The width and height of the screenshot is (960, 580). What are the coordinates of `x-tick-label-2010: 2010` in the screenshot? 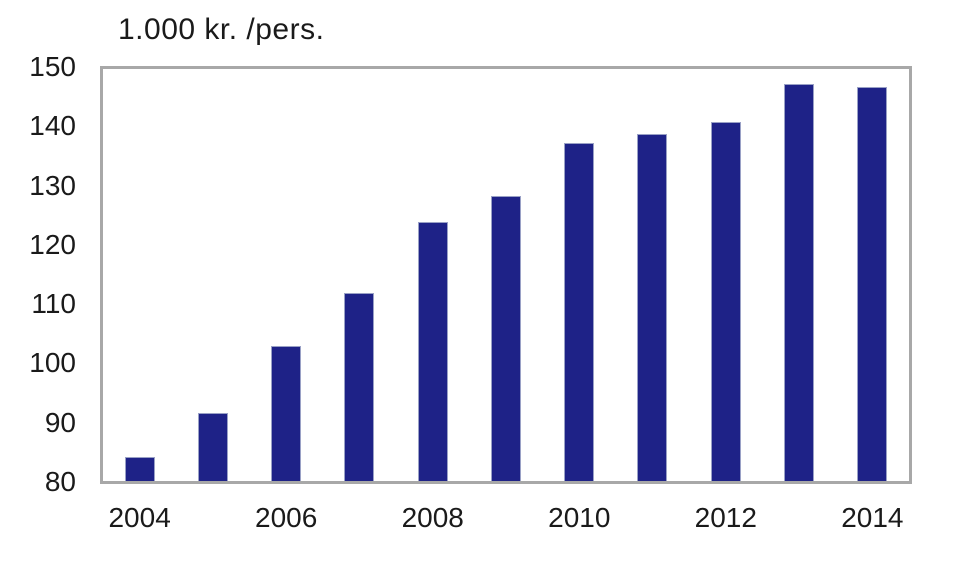 It's located at (579, 517).